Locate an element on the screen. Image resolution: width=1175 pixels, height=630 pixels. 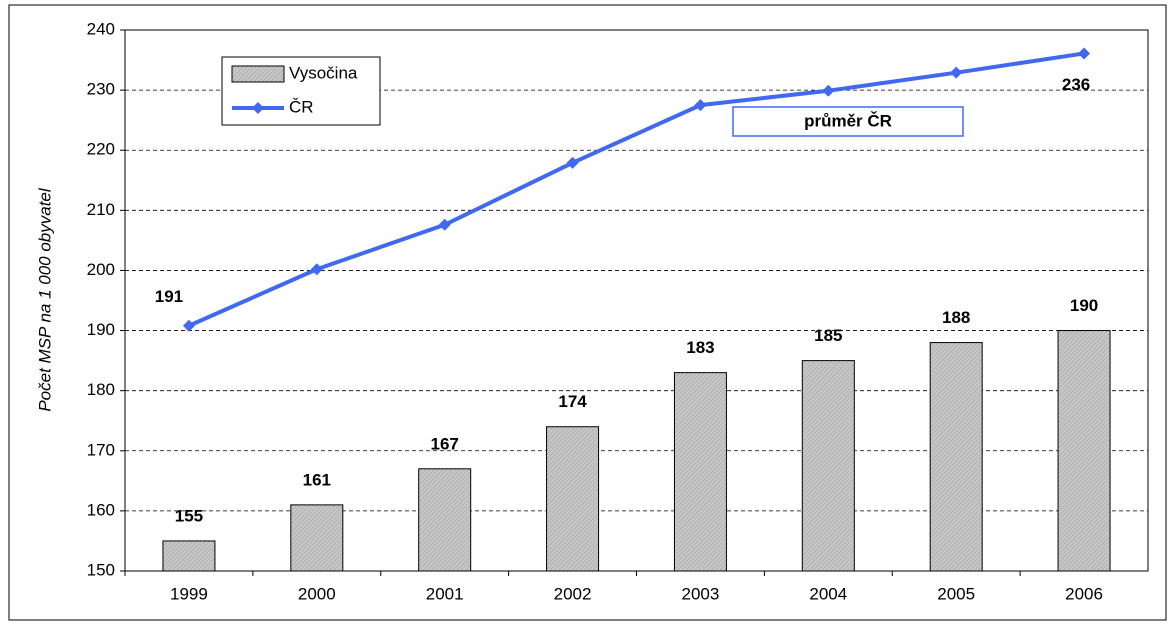
y-tick-label: 170 is located at coordinates (101, 449).